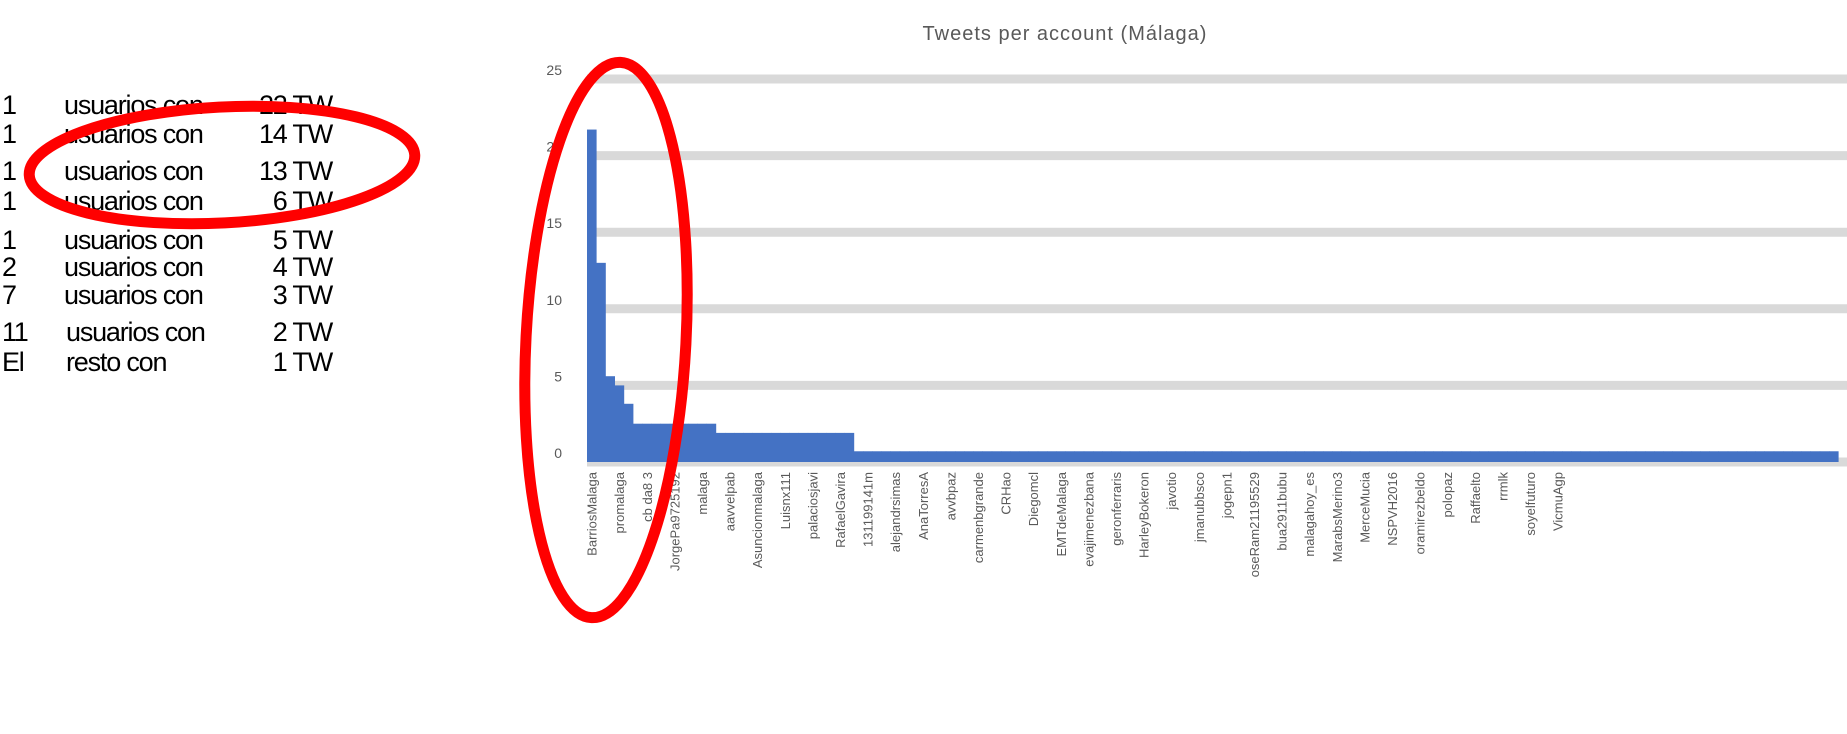 This screenshot has width=1847, height=734. What do you see at coordinates (812, 505) in the screenshot?
I see `x-tick-label: palaciosjavi` at bounding box center [812, 505].